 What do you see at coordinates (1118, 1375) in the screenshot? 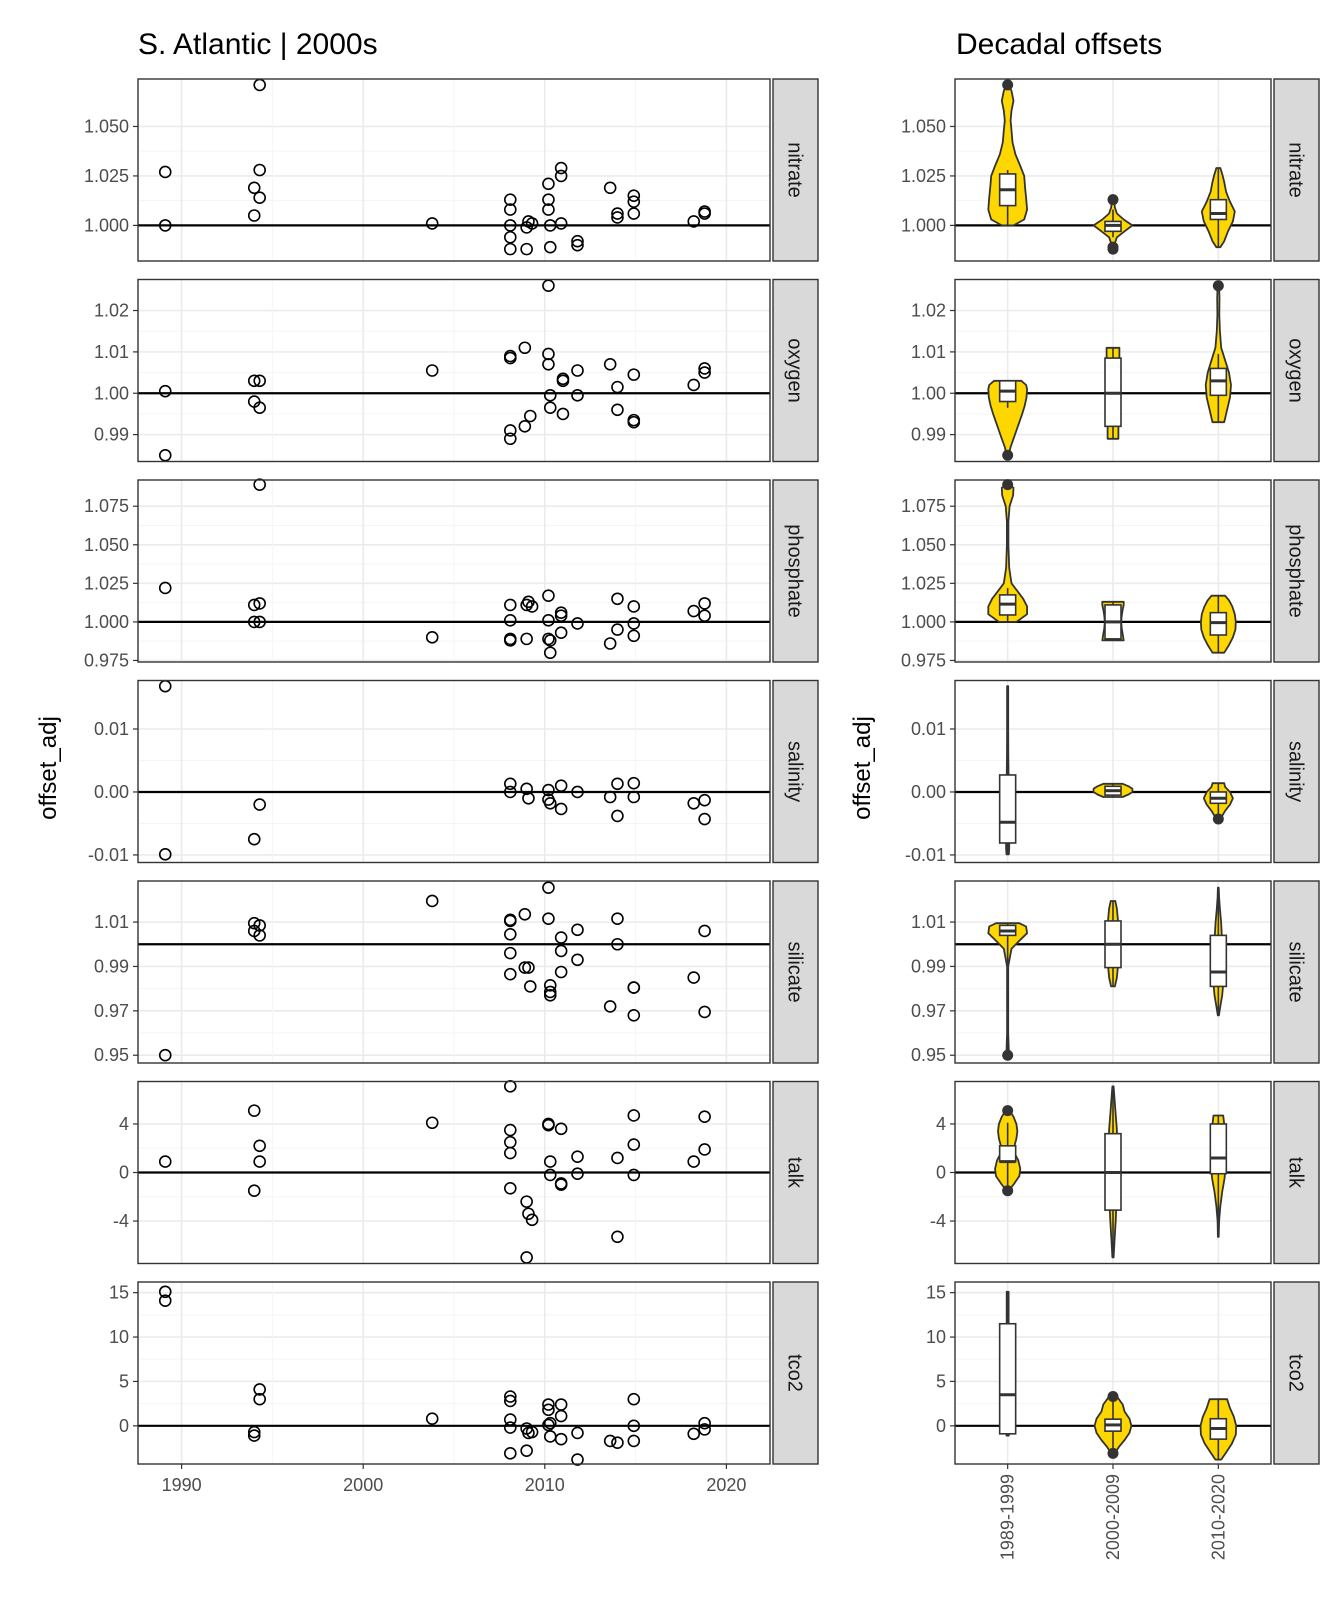
I see `violins-tco2` at bounding box center [1118, 1375].